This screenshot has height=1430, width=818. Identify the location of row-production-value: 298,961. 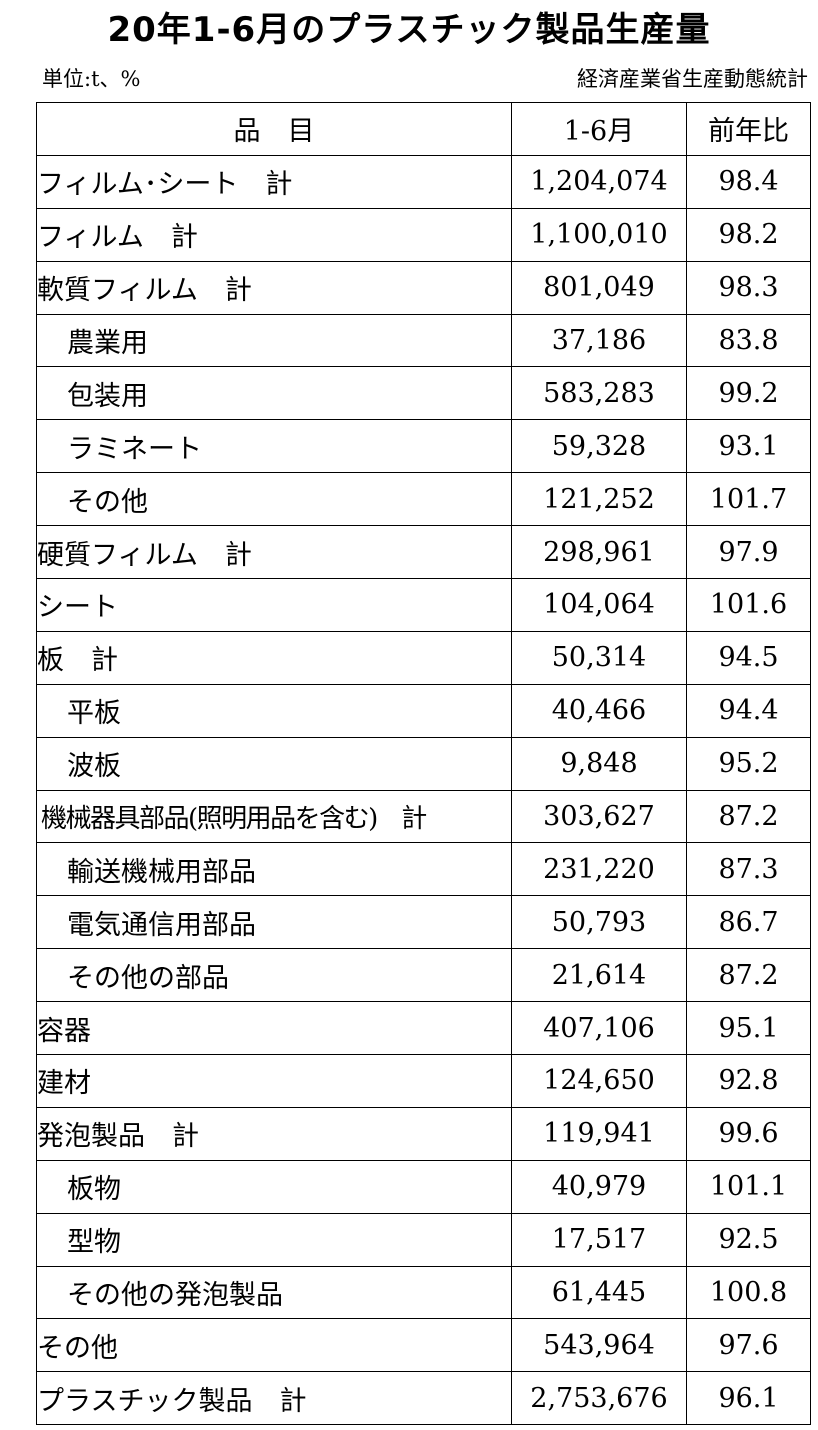
(599, 552).